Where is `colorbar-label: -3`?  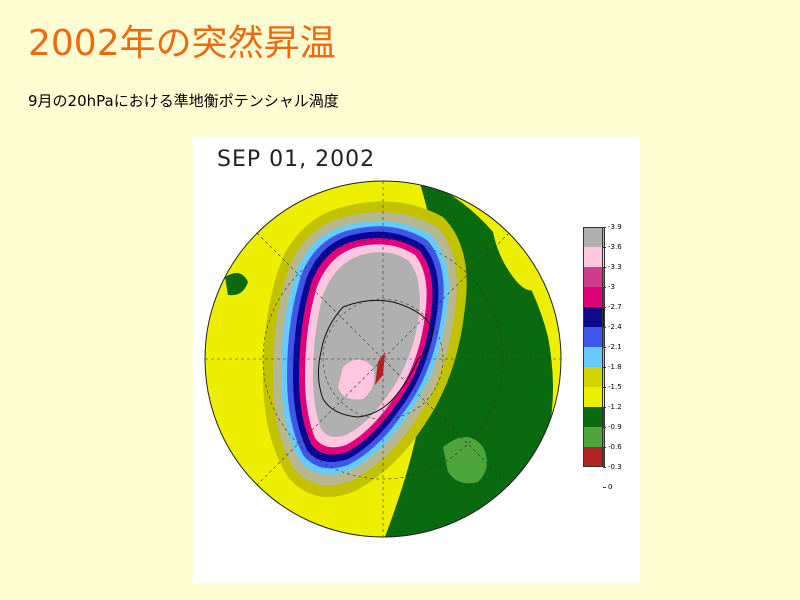 colorbar-label: -3 is located at coordinates (611, 287).